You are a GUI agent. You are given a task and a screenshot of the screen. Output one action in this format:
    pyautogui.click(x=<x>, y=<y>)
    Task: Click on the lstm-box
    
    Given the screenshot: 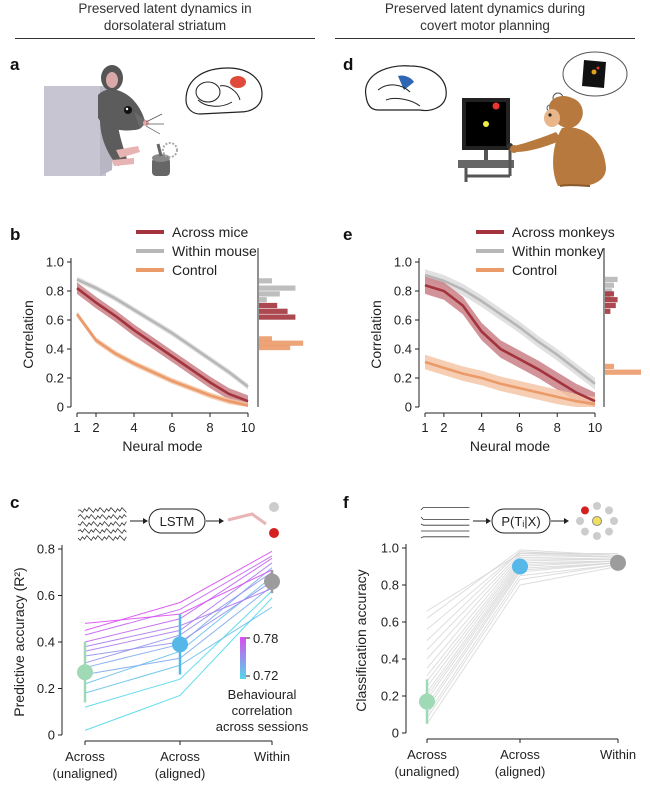 What is the action you would take?
    pyautogui.click(x=177, y=521)
    